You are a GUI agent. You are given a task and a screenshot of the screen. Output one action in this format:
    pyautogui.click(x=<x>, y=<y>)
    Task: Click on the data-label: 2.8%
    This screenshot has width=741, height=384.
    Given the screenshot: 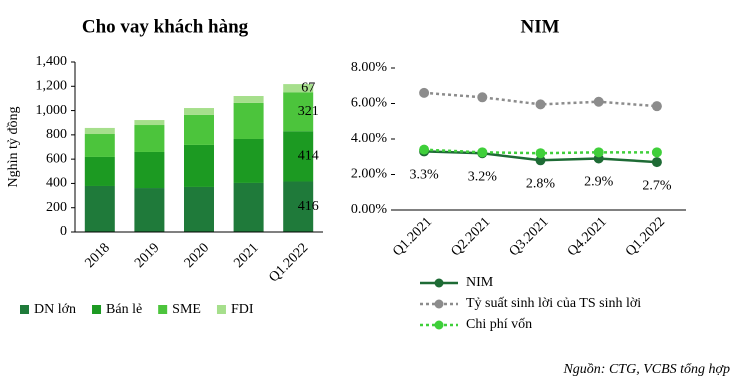 What is the action you would take?
    pyautogui.click(x=541, y=184)
    